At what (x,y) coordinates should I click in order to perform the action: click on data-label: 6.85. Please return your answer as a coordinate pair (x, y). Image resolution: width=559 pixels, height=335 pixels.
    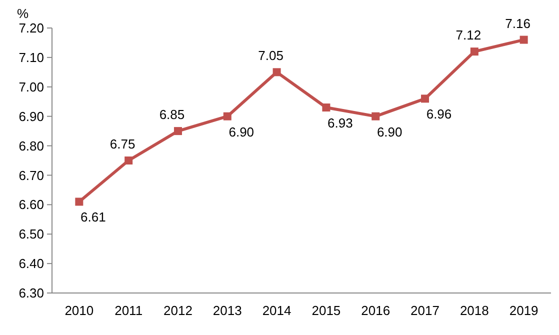
    Looking at the image, I should click on (172, 114).